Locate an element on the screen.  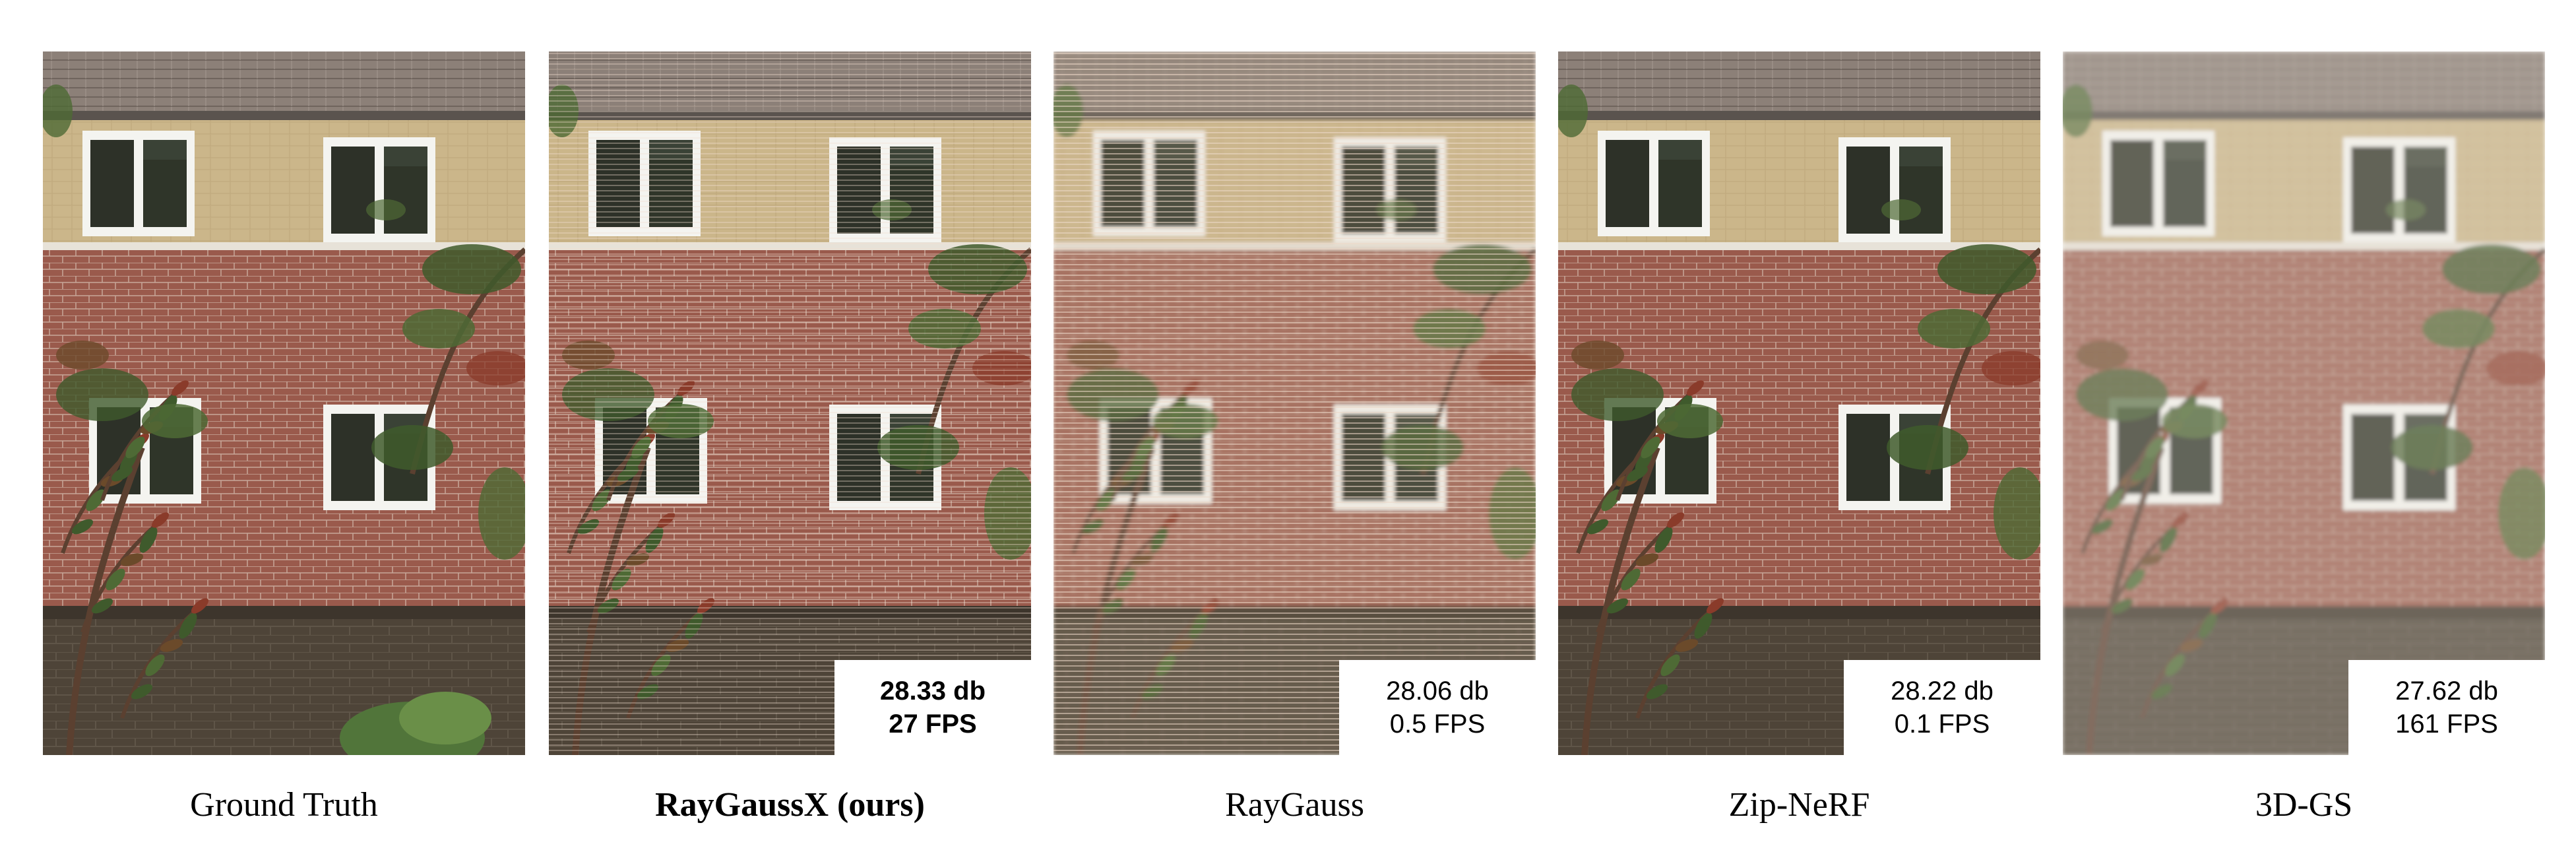
caption-3d-gs: 3D-GS is located at coordinates (2304, 805).